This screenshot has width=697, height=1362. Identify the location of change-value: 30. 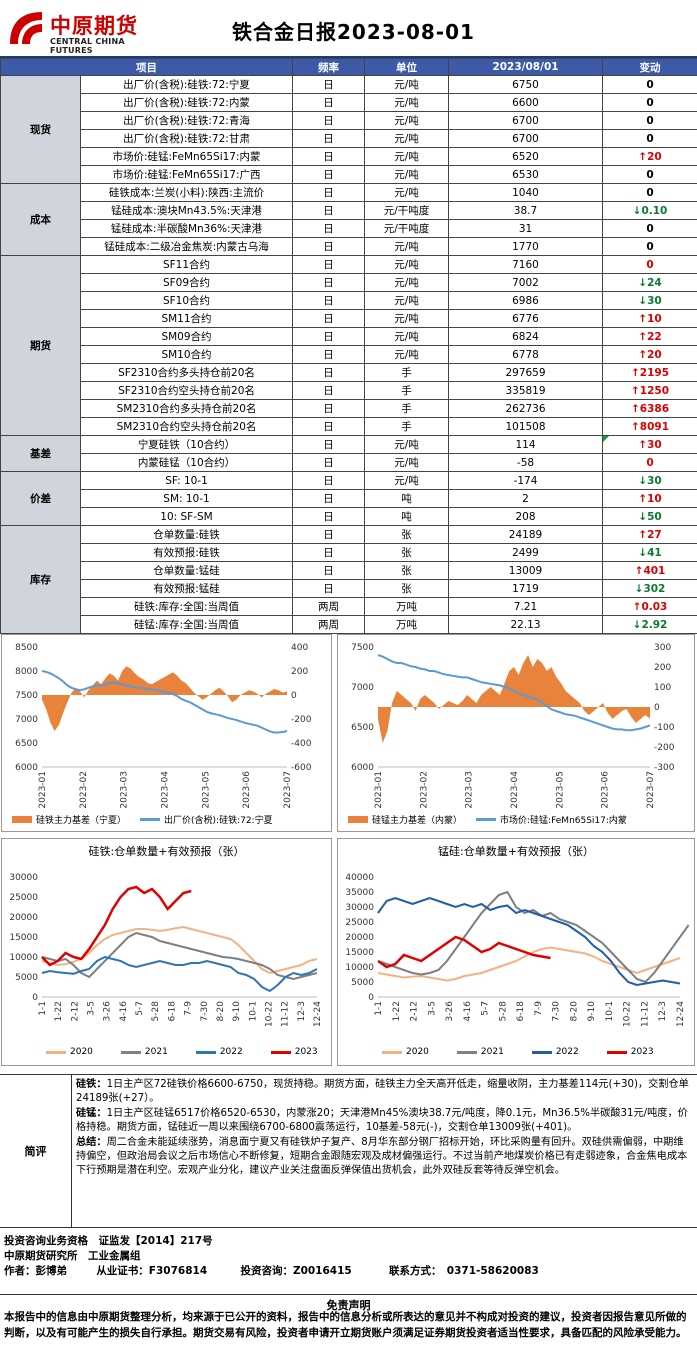
(654, 480).